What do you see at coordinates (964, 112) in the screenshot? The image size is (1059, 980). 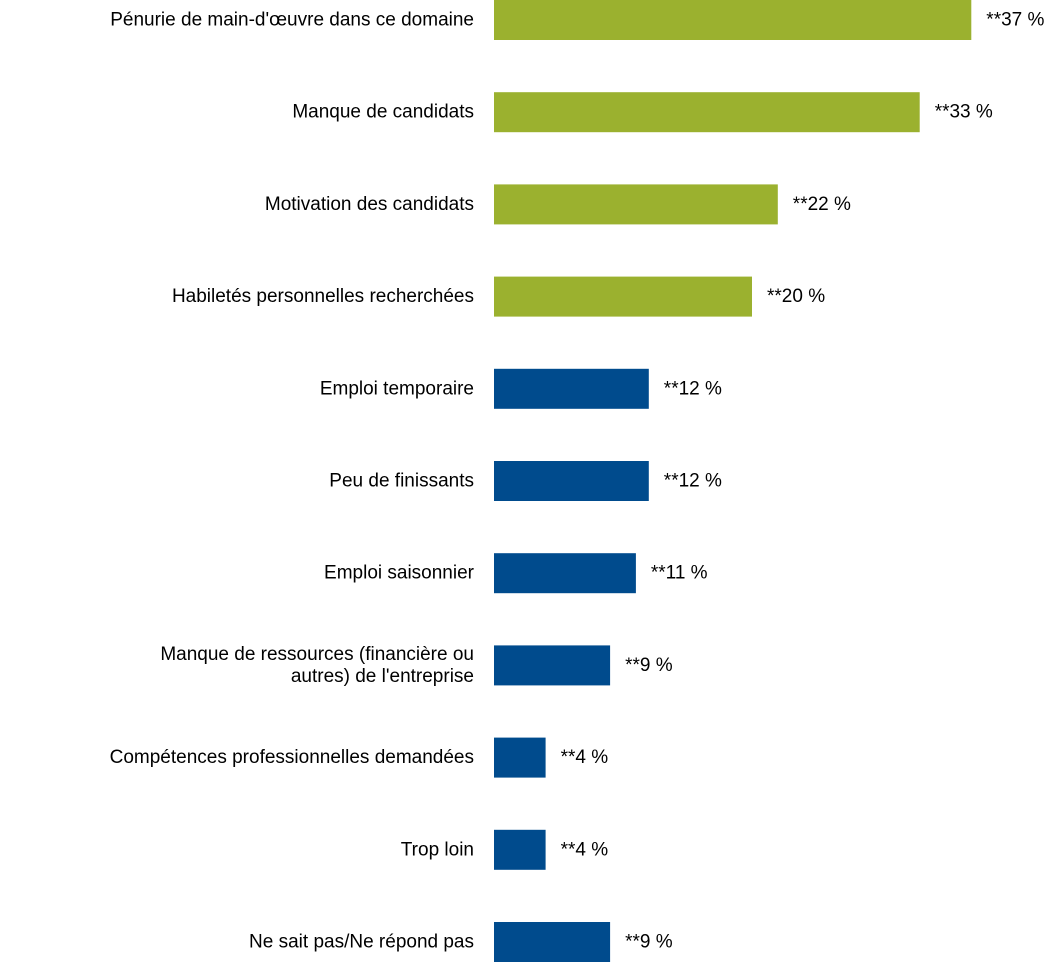 I see `value-label-2: **33 %` at bounding box center [964, 112].